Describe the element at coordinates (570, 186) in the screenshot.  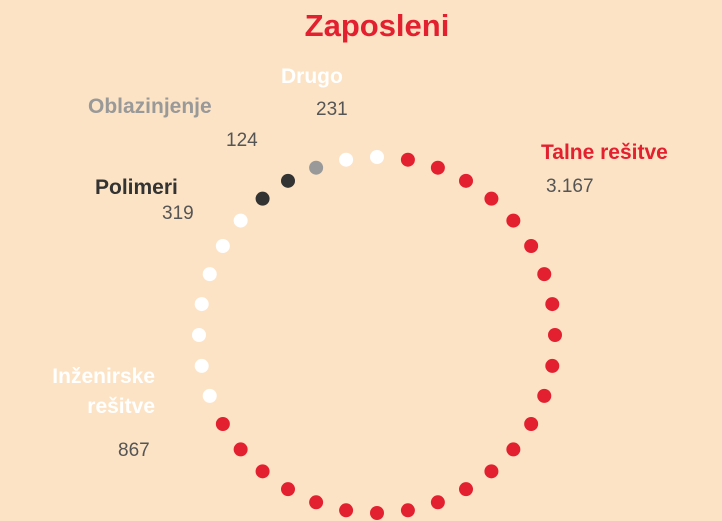
I see `data-label: 3.167` at that location.